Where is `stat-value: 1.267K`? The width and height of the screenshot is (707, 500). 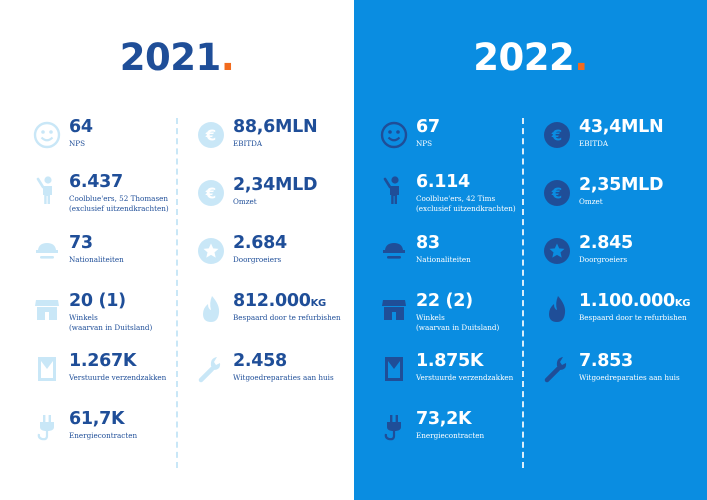
stat-value: 1.267K is located at coordinates (103, 361).